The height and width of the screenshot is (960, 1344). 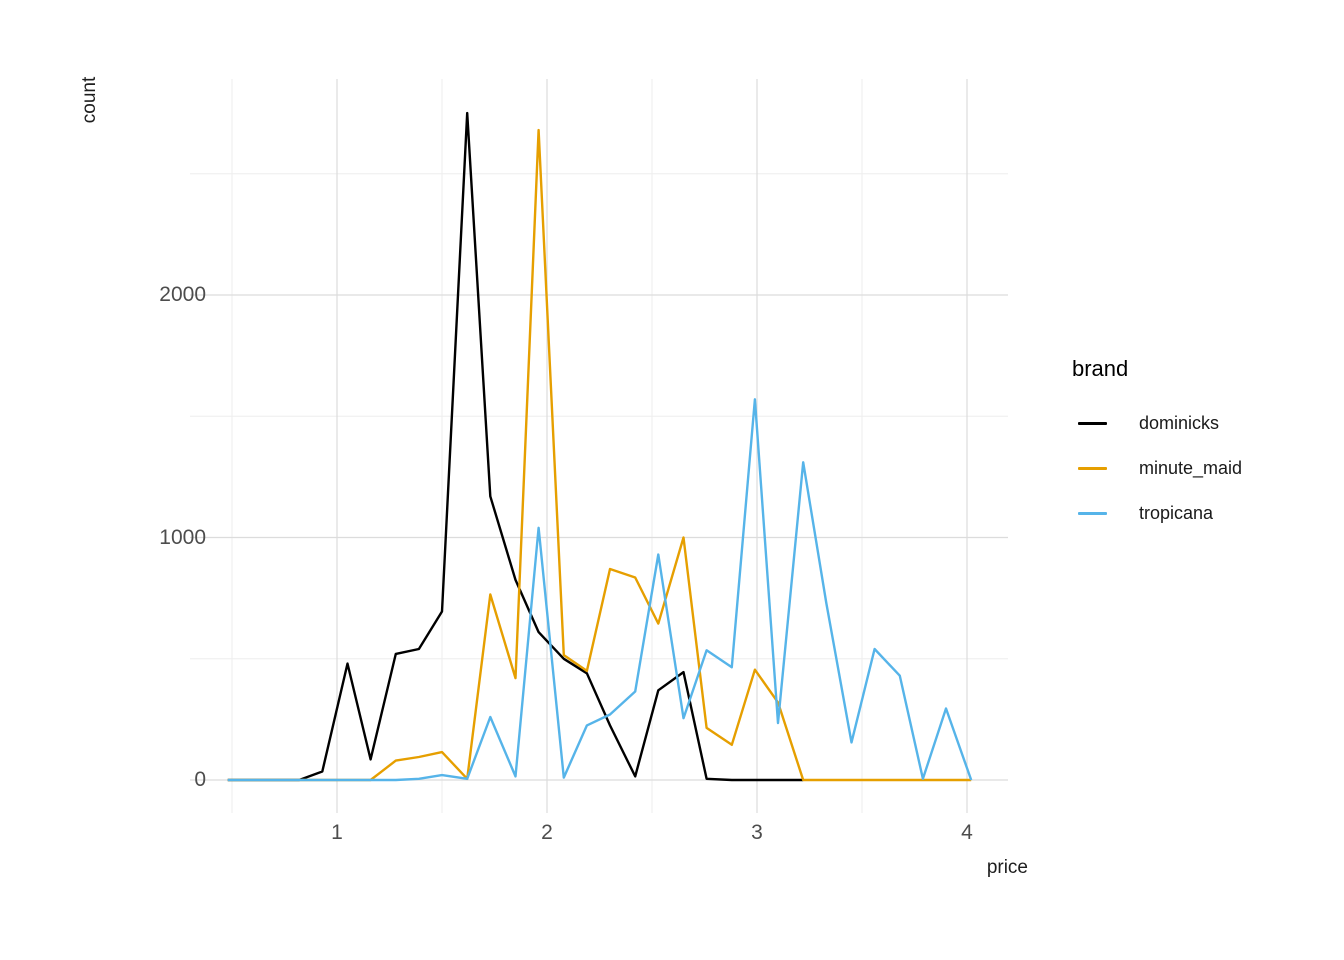 I want to click on legend-entry-minute-maid: minute_maid, so click(x=1157, y=468).